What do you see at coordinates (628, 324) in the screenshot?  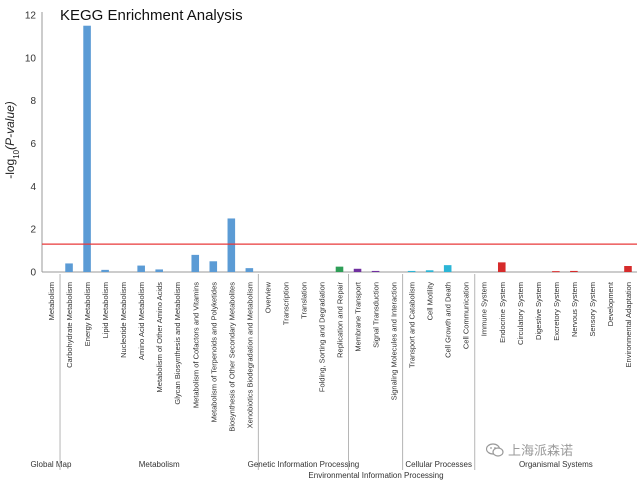 I see `category-label: Environmental Adaptation` at bounding box center [628, 324].